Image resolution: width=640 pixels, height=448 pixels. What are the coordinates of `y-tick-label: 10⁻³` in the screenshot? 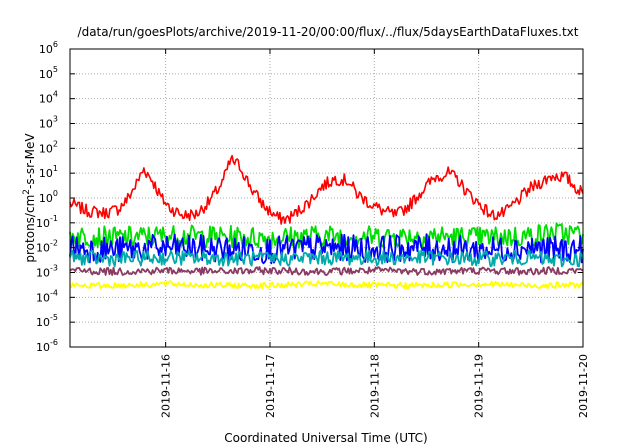 It's located at (47, 272).